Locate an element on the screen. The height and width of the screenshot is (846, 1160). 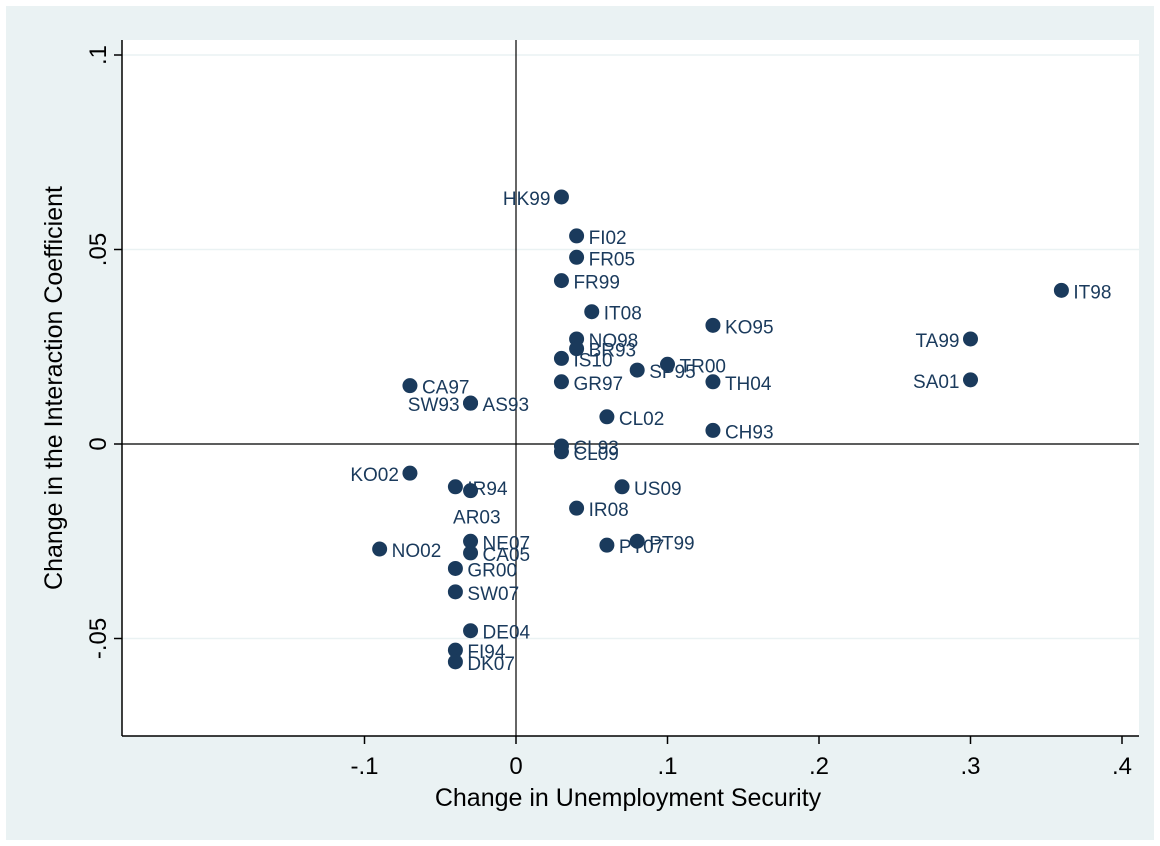
point-label-it98: IT98 is located at coordinates (1092, 292).